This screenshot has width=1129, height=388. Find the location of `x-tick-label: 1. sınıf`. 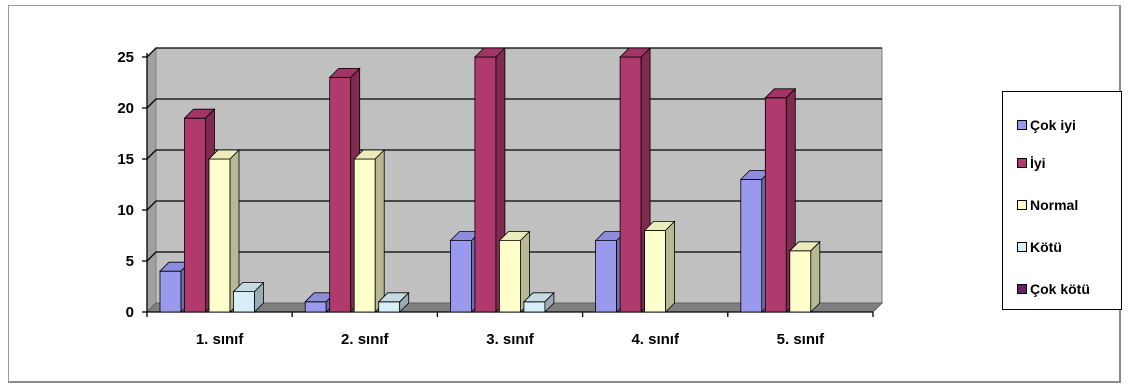

x-tick-label: 1. sınıf is located at coordinates (220, 339).